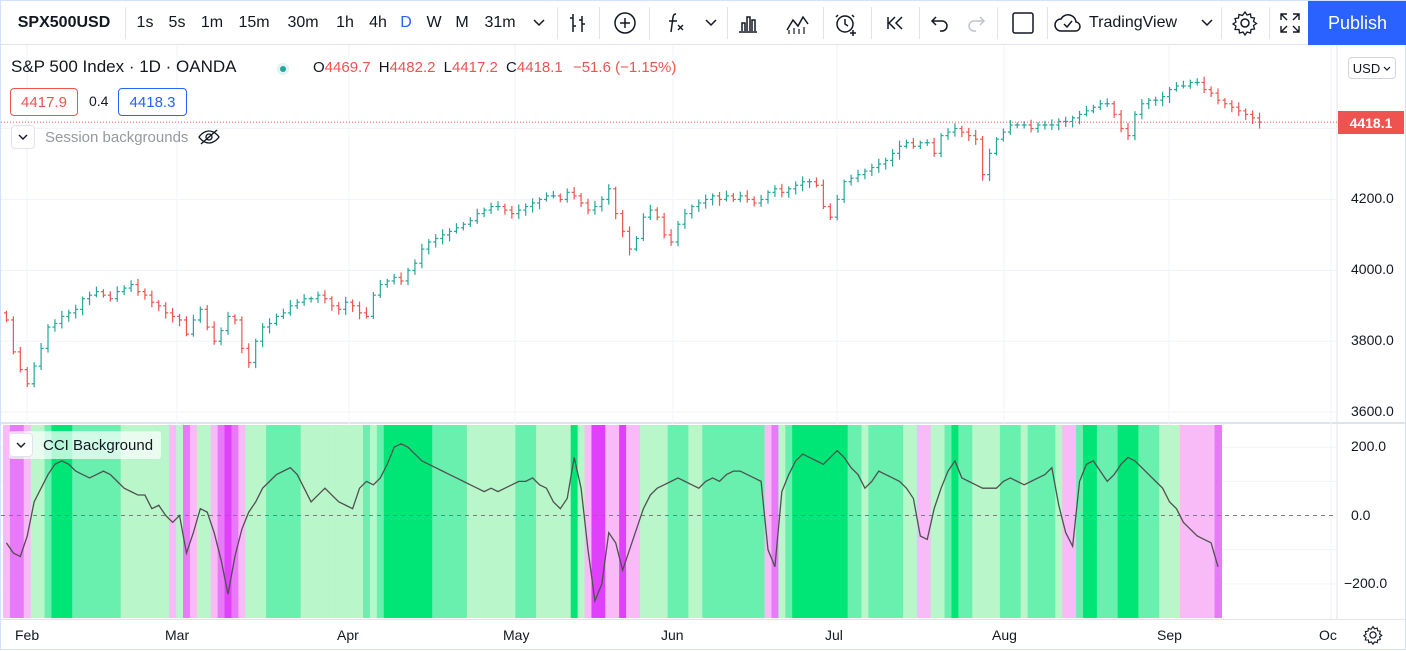  I want to click on time-tick-label: Apr, so click(348, 635).